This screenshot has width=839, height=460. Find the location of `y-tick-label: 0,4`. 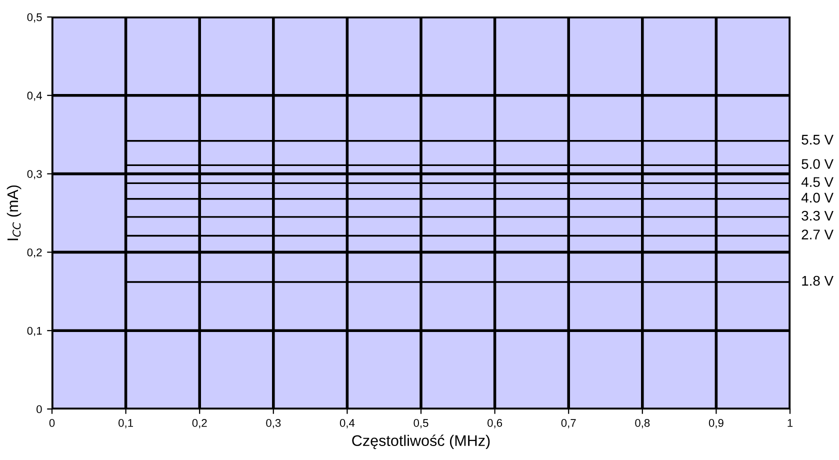

y-tick-label: 0,4 is located at coordinates (34, 96).